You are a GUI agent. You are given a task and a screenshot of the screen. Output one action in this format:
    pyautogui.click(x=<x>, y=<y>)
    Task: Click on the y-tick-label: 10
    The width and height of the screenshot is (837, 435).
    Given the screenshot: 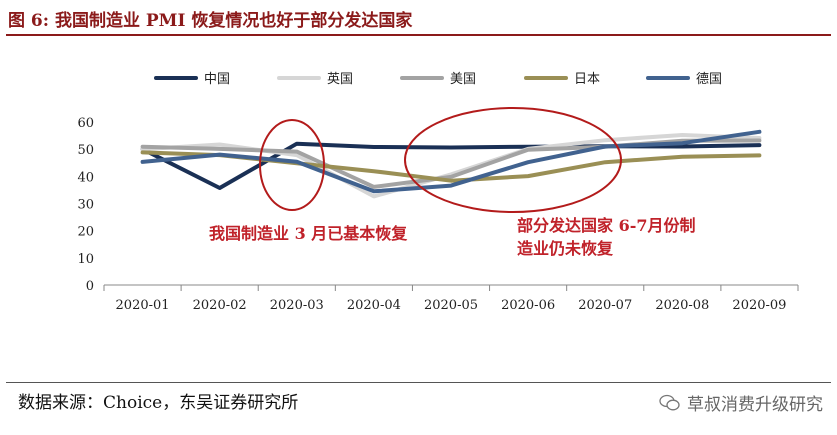 What is the action you would take?
    pyautogui.click(x=85, y=259)
    